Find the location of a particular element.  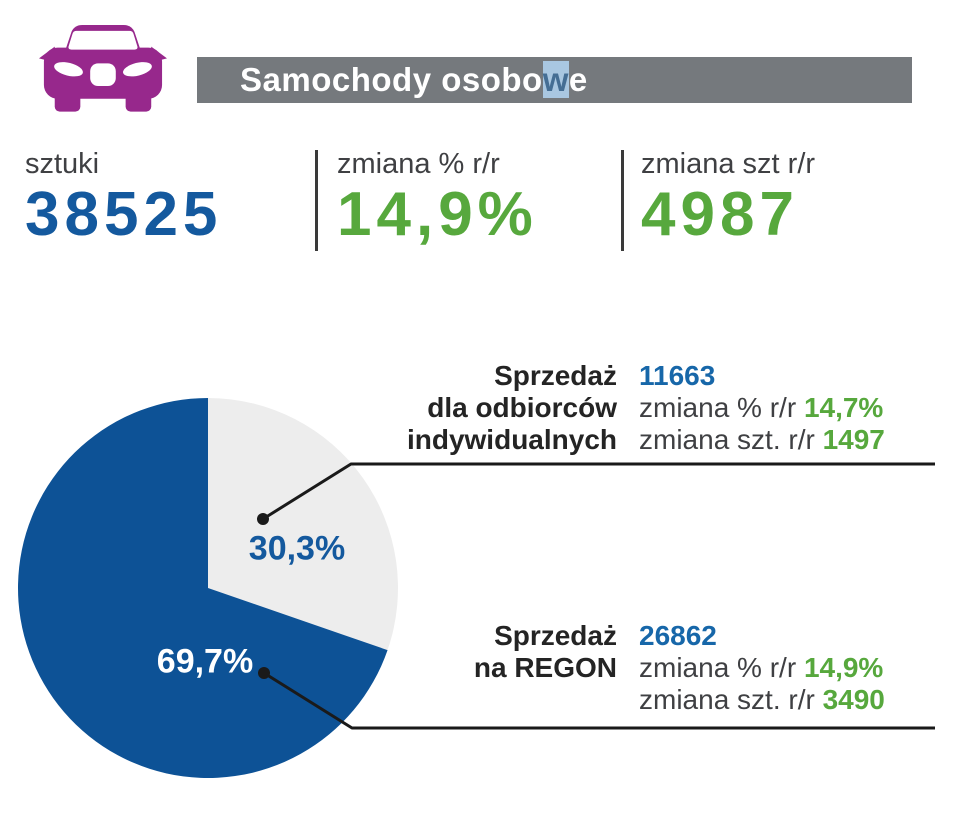

section-title-bar: Samochody osobowe is located at coordinates (554, 80).